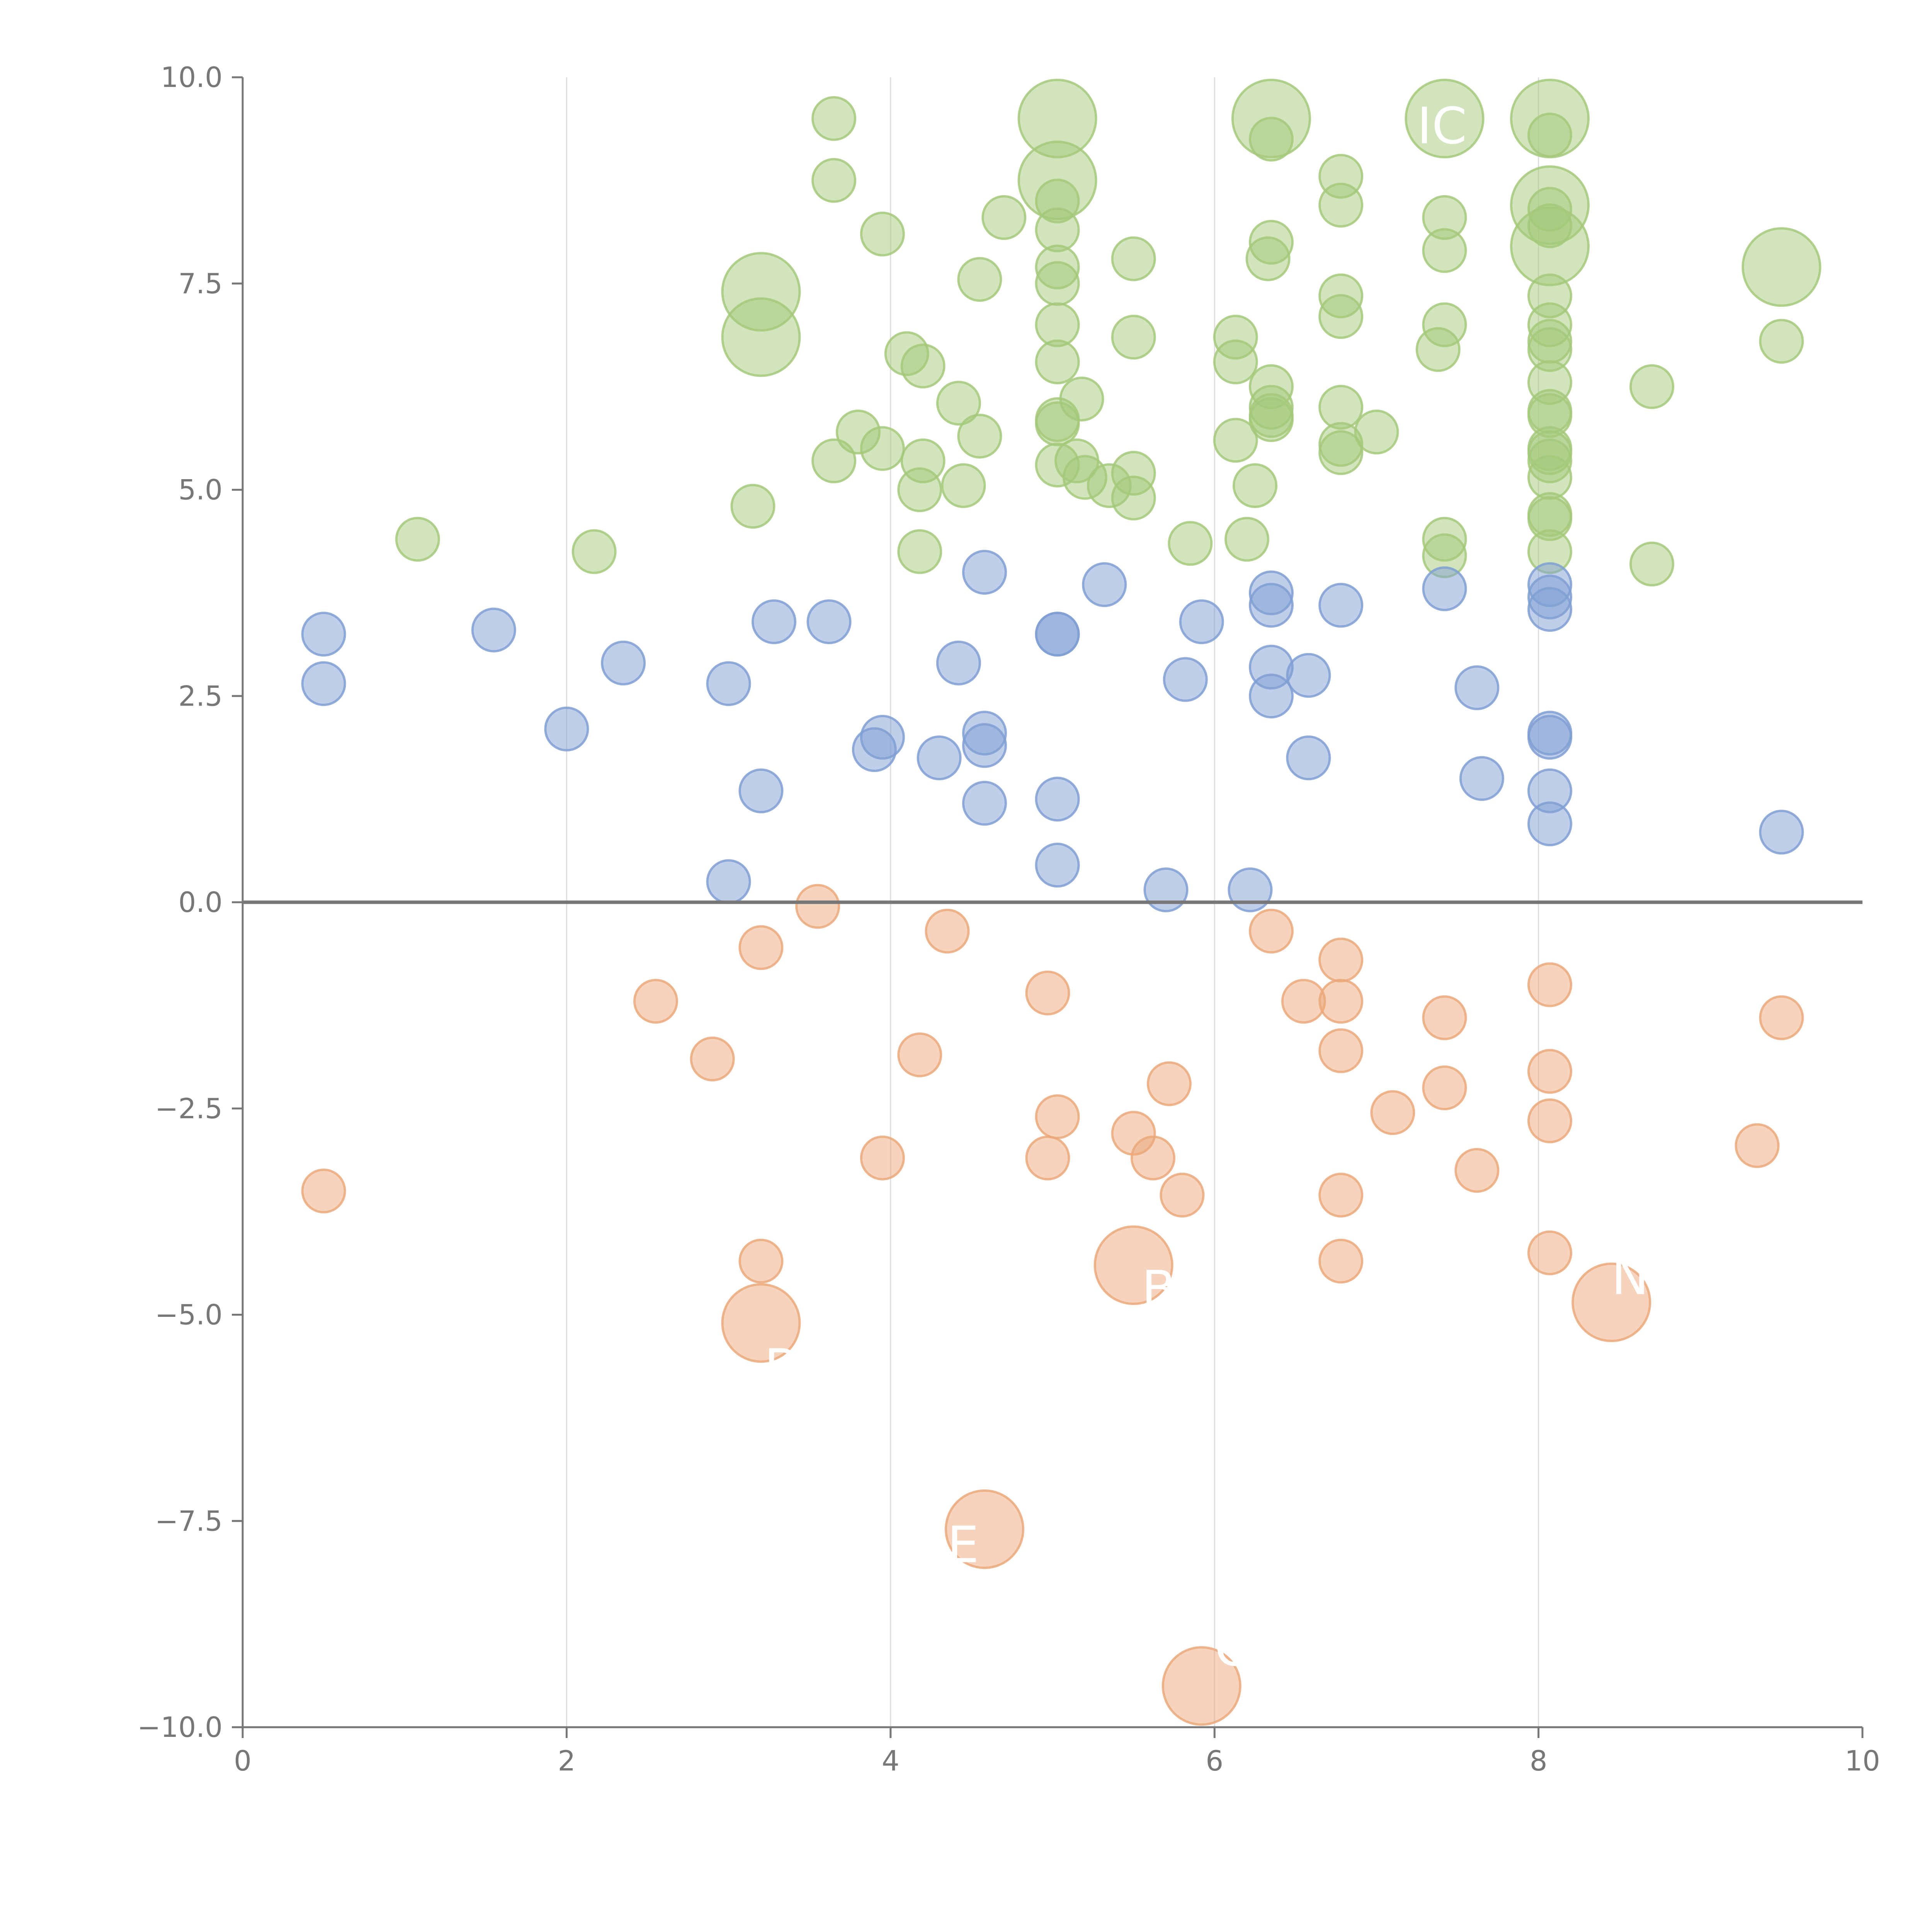 This screenshot has width=1932, height=1932. What do you see at coordinates (1052, 731) in the screenshot?
I see `series-mid` at bounding box center [1052, 731].